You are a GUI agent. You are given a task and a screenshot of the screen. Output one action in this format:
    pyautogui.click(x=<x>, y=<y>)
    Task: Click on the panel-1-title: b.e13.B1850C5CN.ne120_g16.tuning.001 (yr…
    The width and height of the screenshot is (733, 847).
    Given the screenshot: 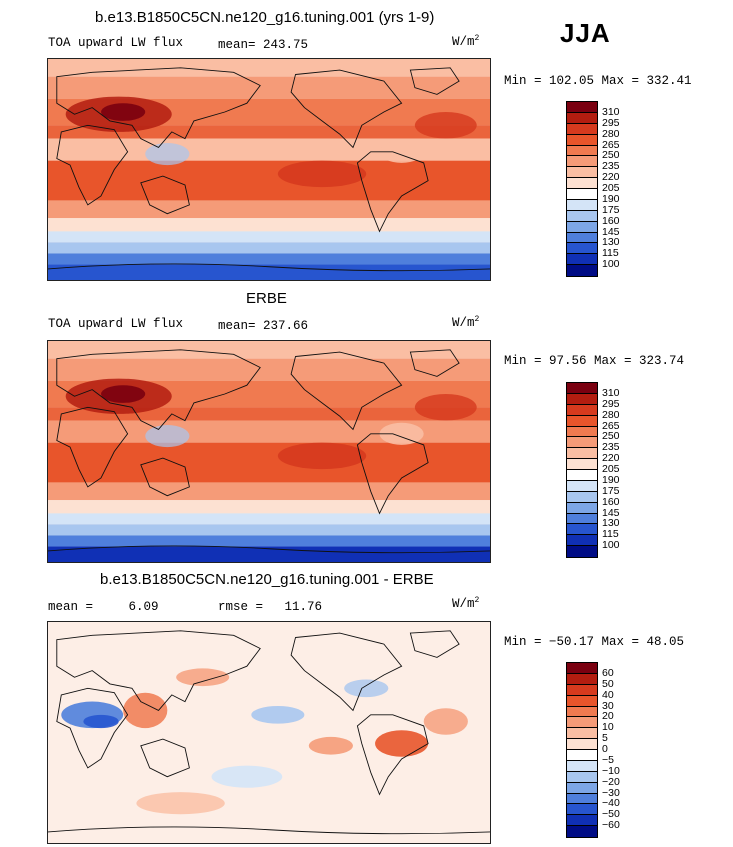 What is the action you would take?
    pyautogui.click(x=265, y=17)
    